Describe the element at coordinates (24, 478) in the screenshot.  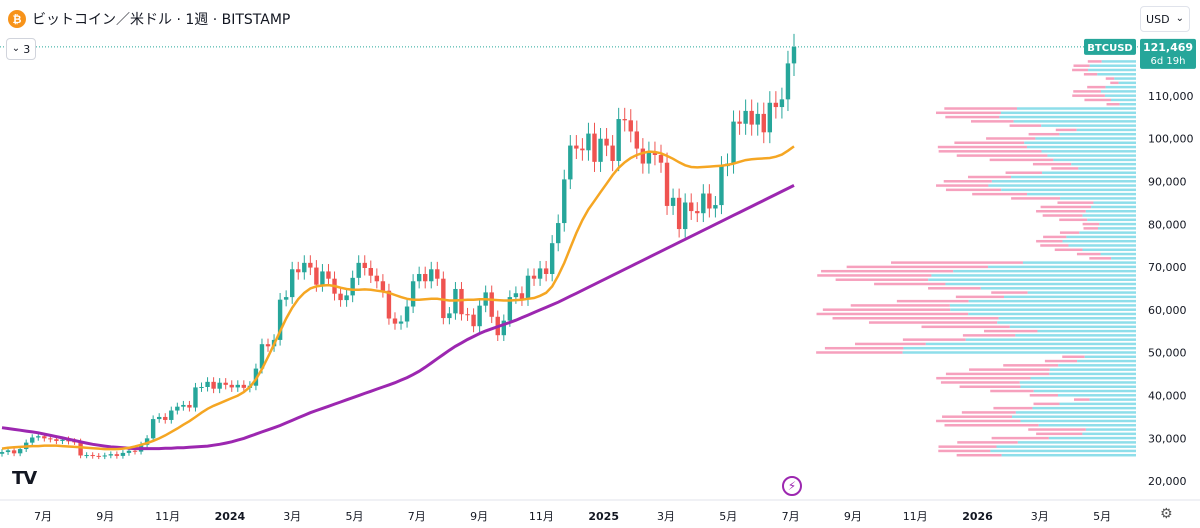
I see `tradingview-logo-icon: TV` at that location.